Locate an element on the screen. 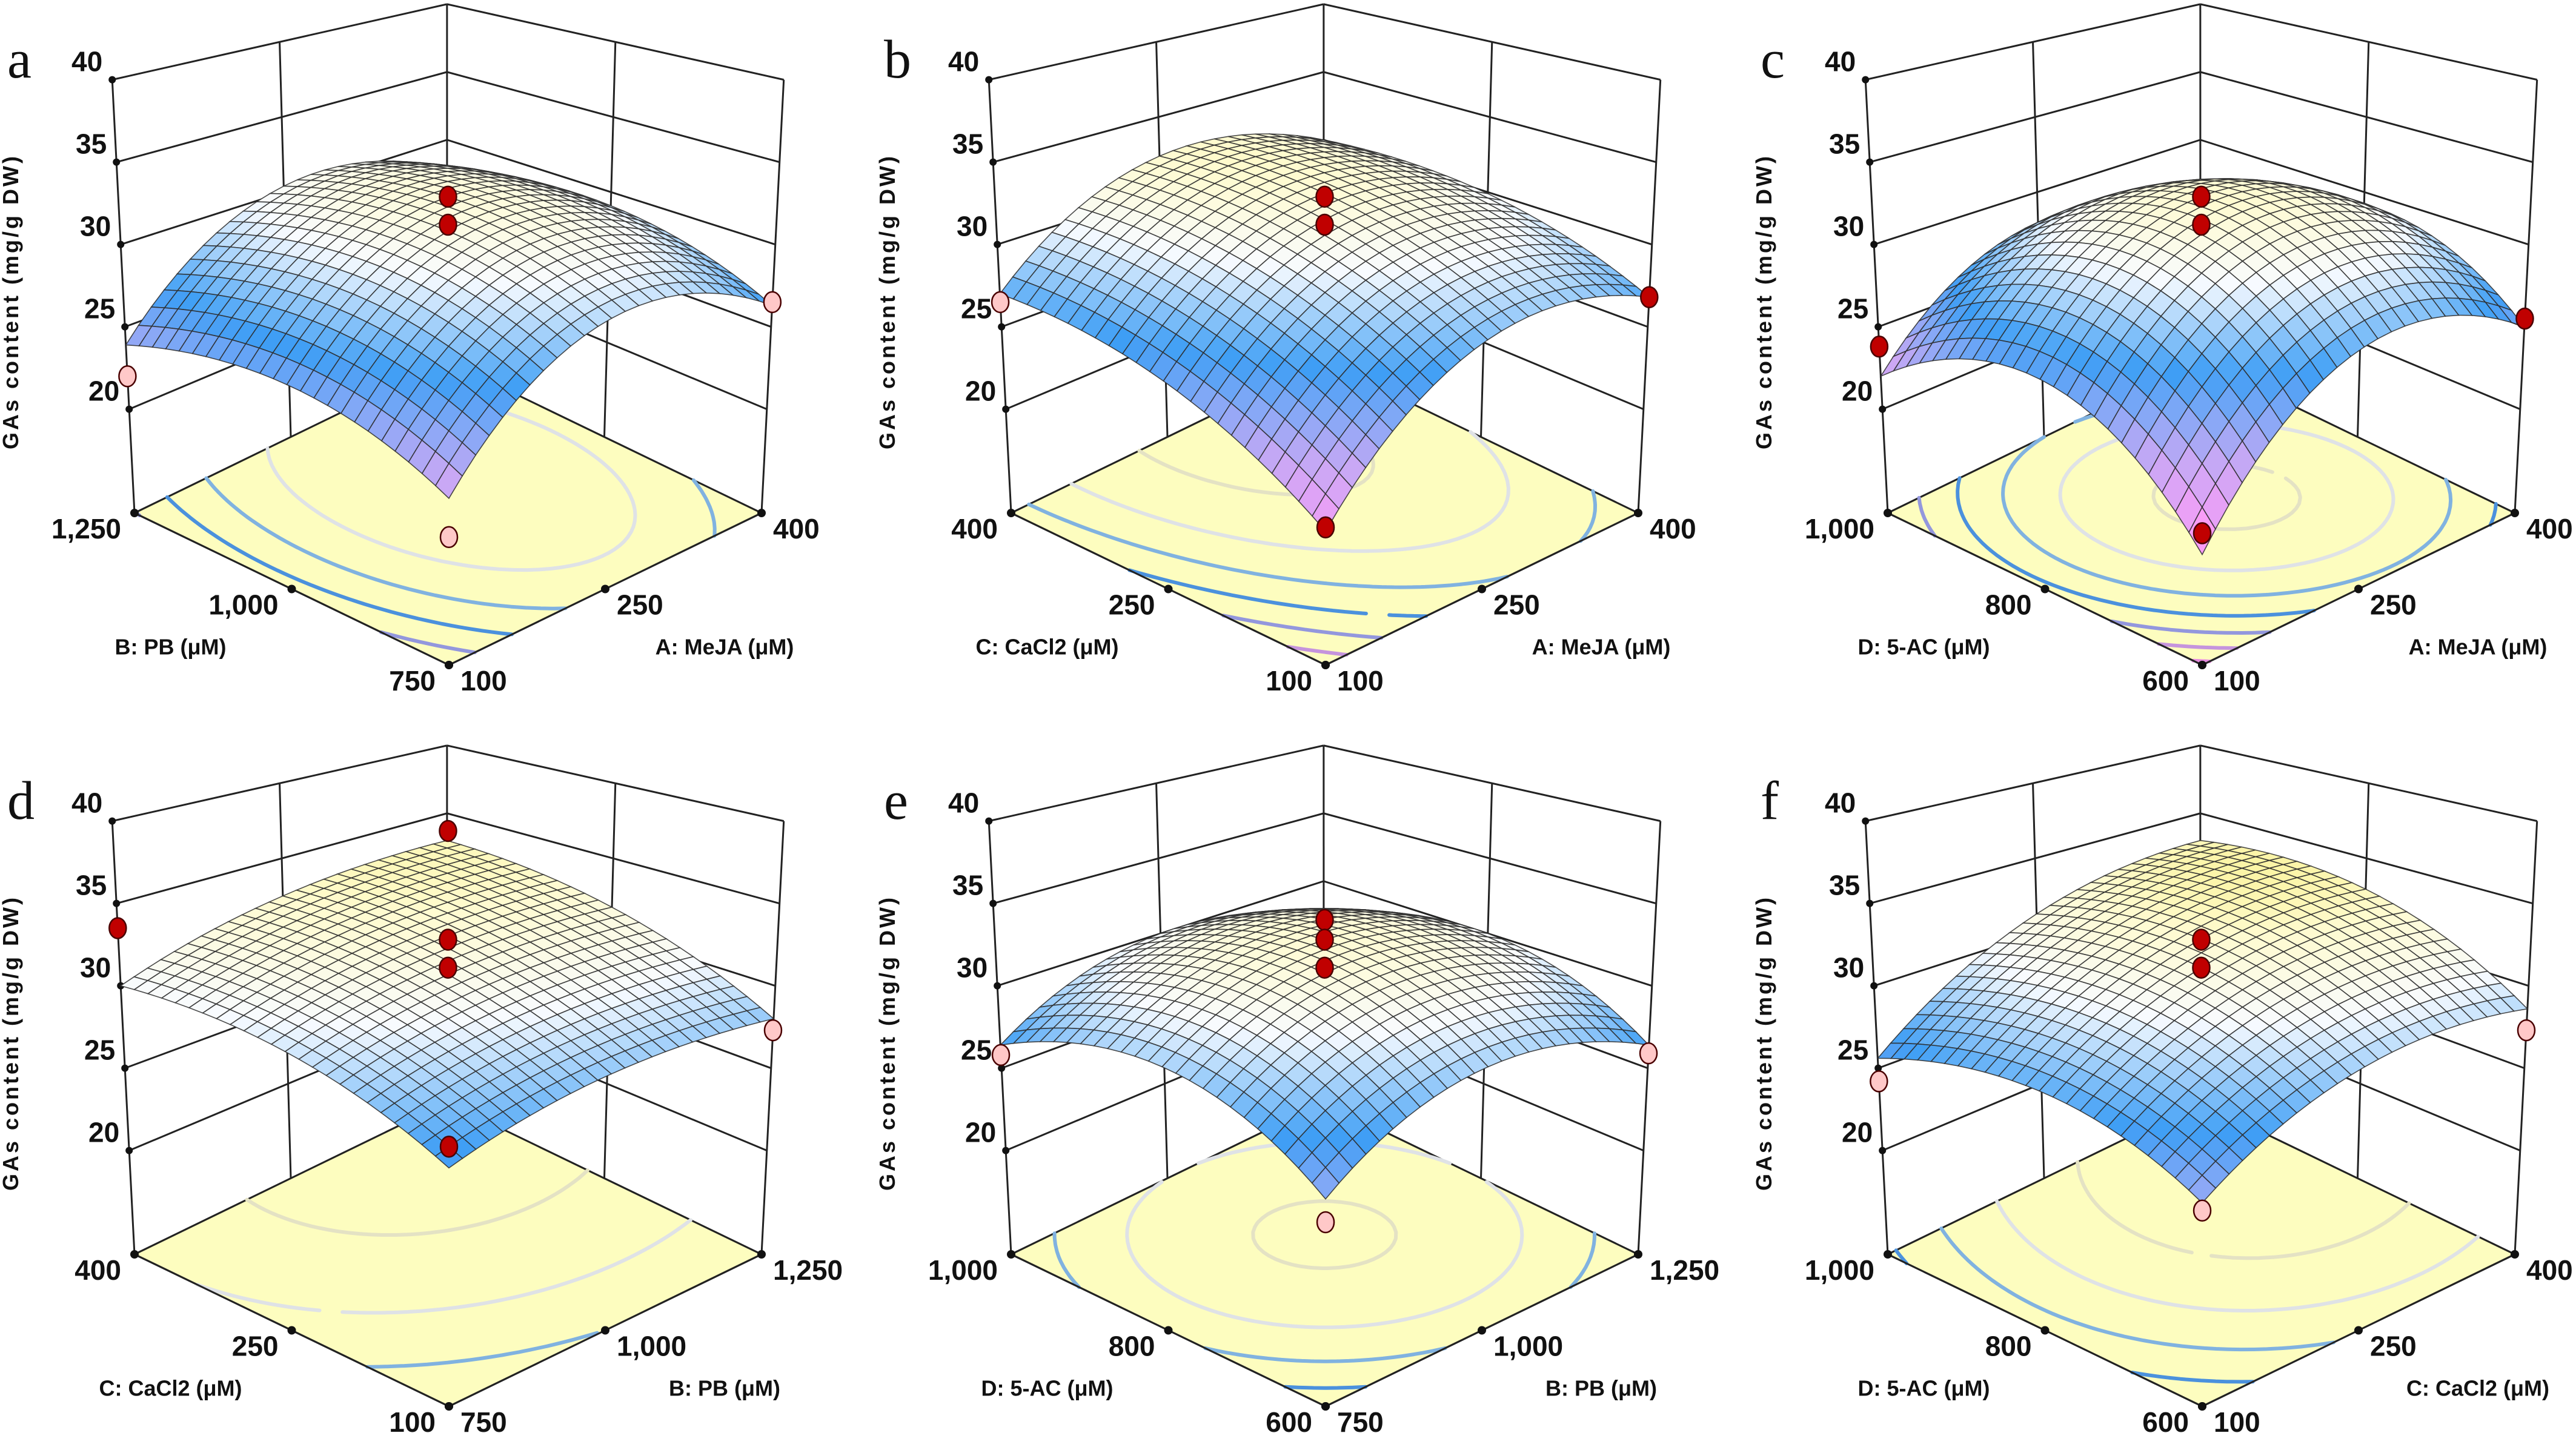 This screenshot has height=1433, width=2576. wall-gridline is located at coordinates (2033, 42).